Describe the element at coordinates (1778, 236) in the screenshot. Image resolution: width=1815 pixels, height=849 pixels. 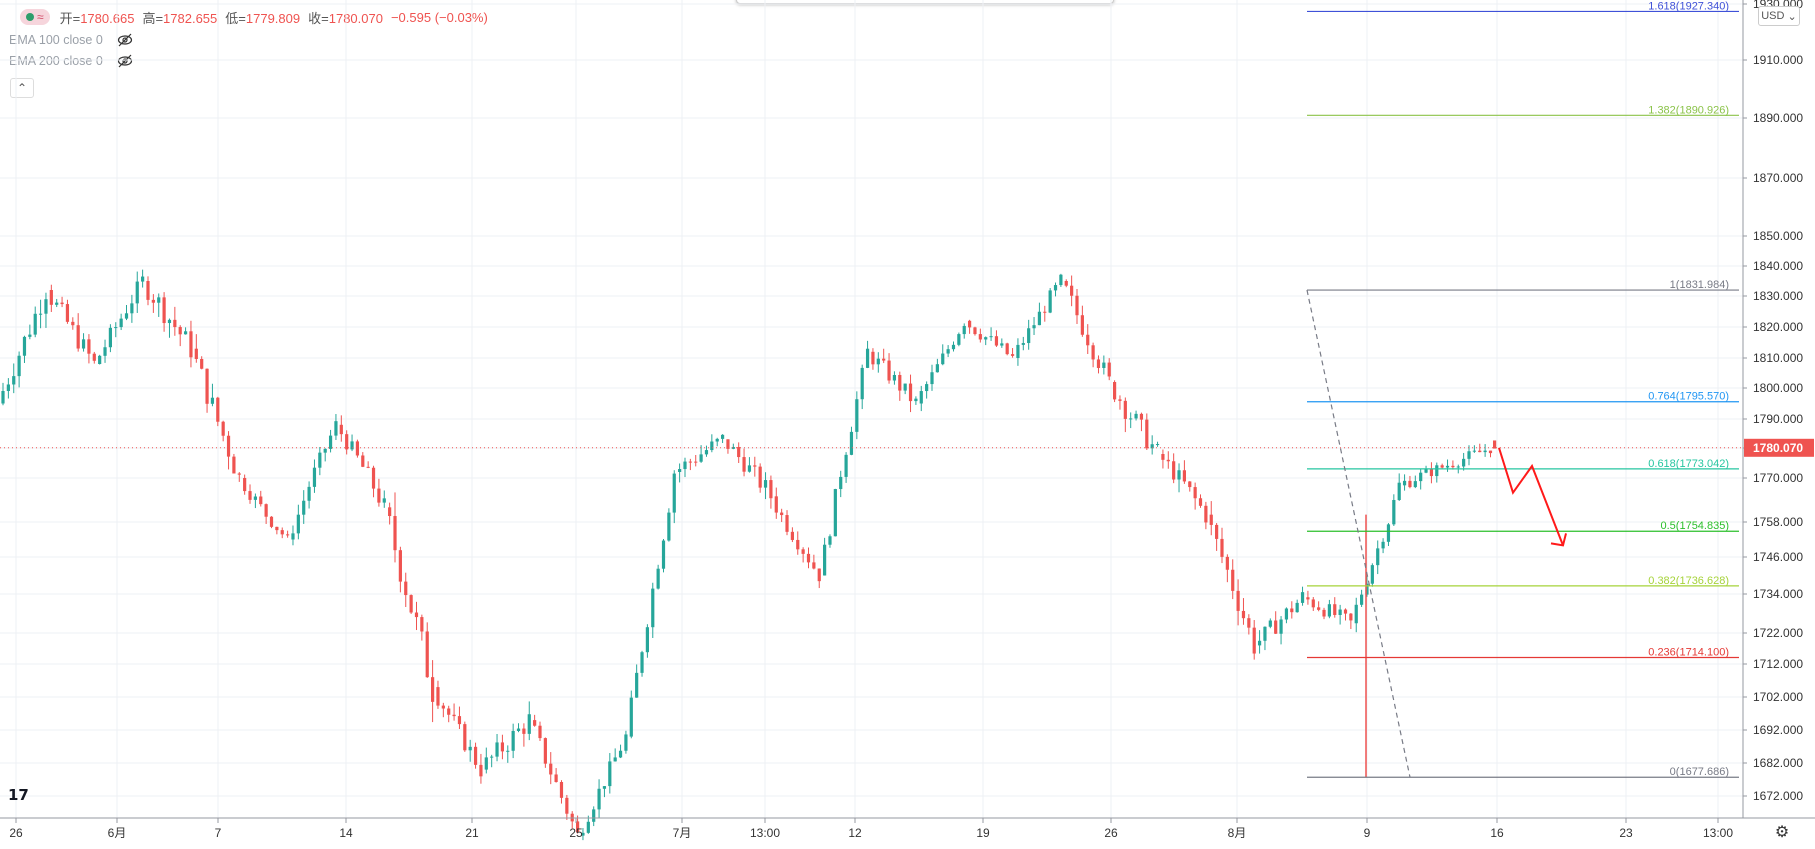
I see `price-tick-label: 1850.000` at that location.